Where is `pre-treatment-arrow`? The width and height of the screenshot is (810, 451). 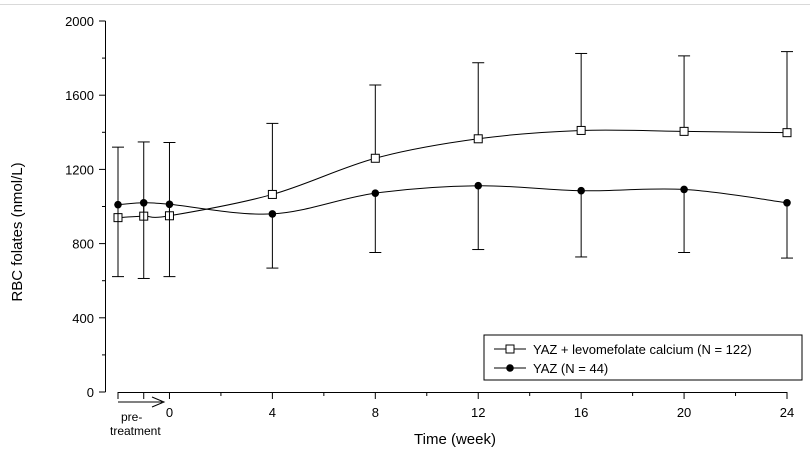
pre-treatment-arrow is located at coordinates (142, 402).